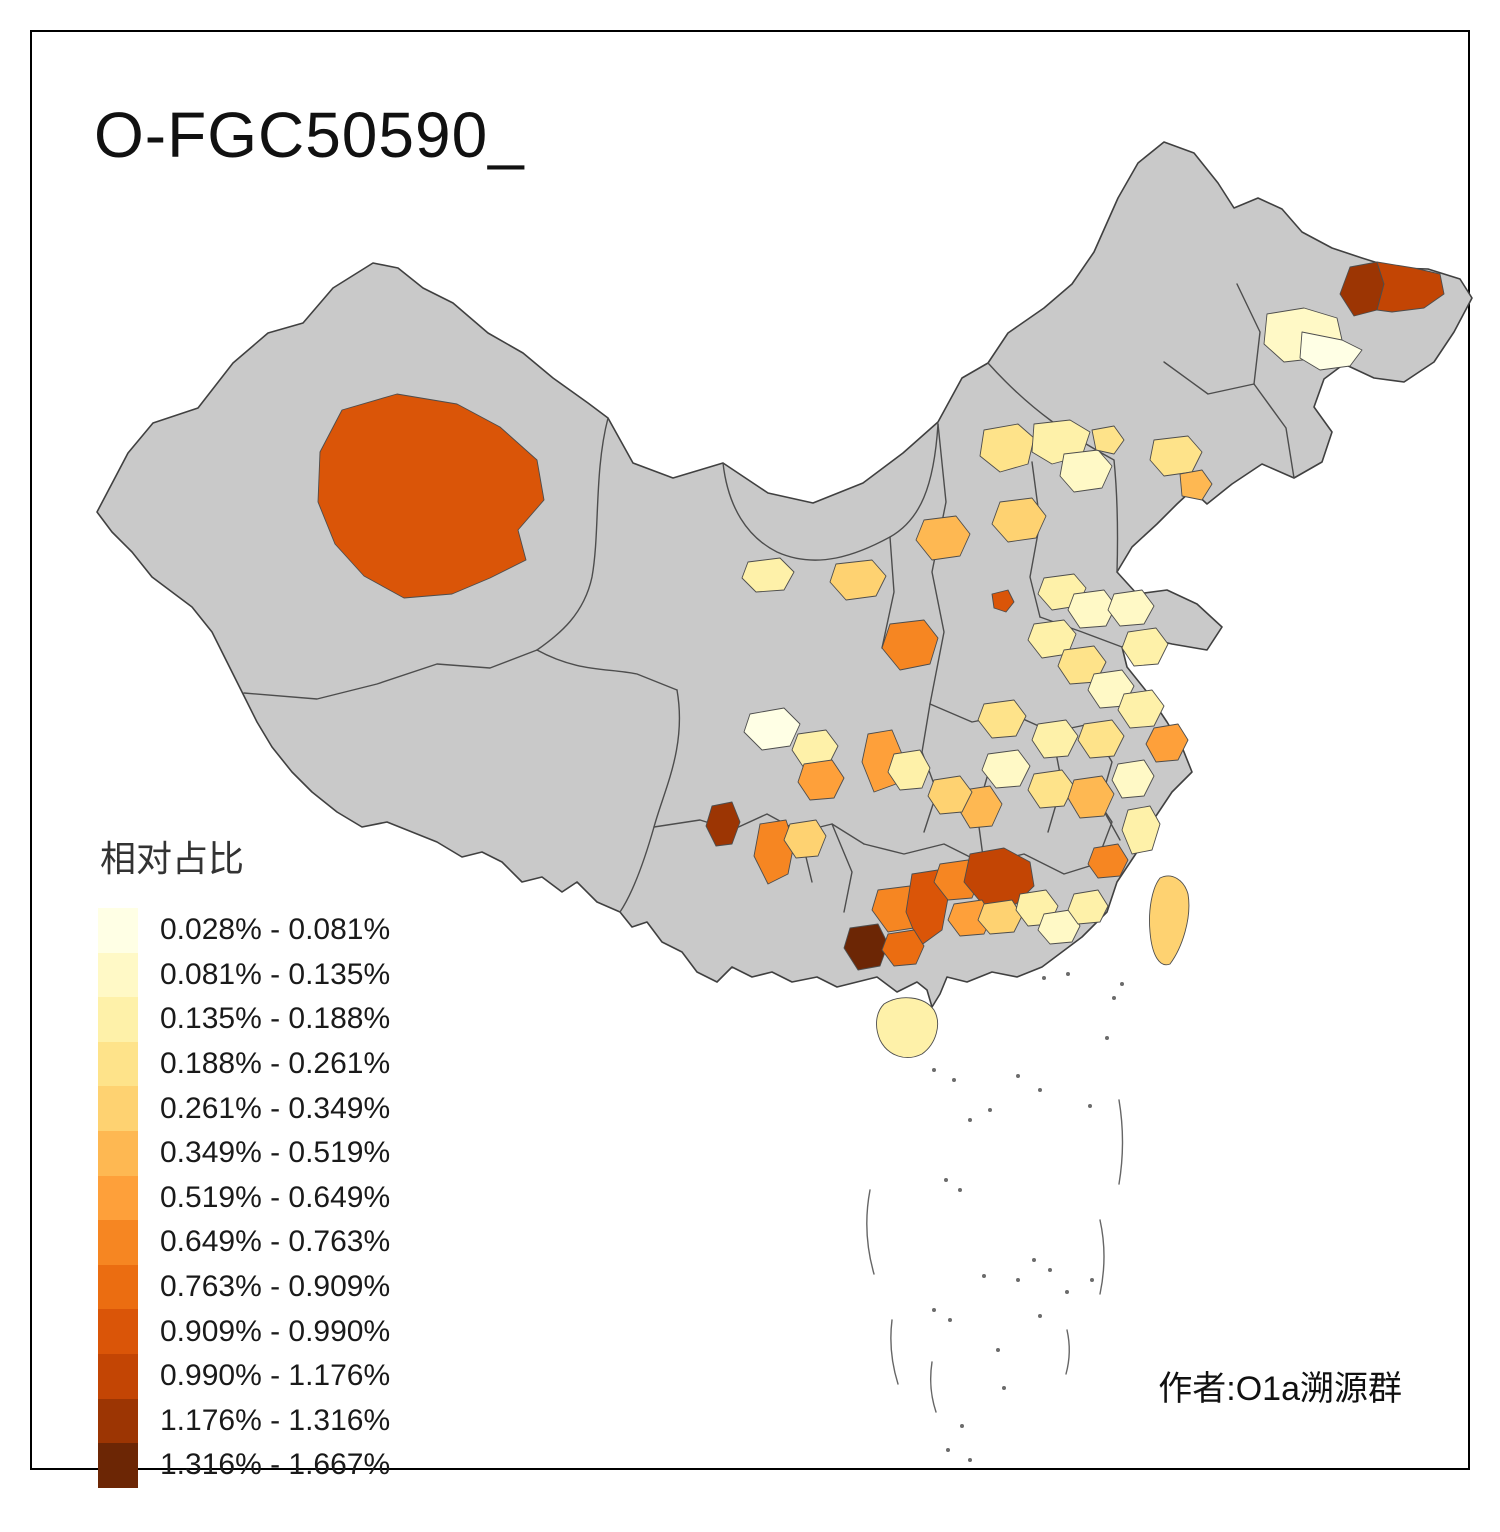 Image resolution: width=1500 pixels, height=1532 pixels. What do you see at coordinates (275, 1019) in the screenshot?
I see `legend-label: 0.135% - 0.188%` at bounding box center [275, 1019].